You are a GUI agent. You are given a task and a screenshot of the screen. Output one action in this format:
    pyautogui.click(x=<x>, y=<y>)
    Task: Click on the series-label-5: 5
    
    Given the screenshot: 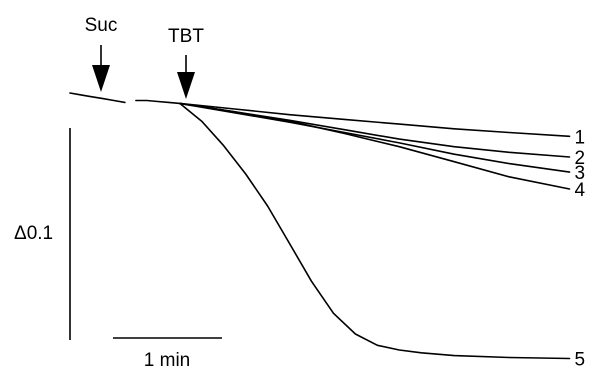 What is the action you would take?
    pyautogui.click(x=580, y=360)
    